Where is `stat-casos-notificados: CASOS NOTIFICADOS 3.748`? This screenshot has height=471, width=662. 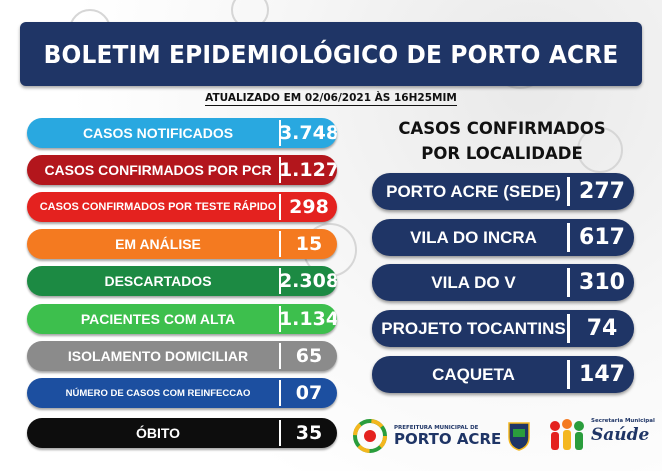
stat-casos-notificados: CASOS NOTIFICADOS 3.748 is located at coordinates (182, 133).